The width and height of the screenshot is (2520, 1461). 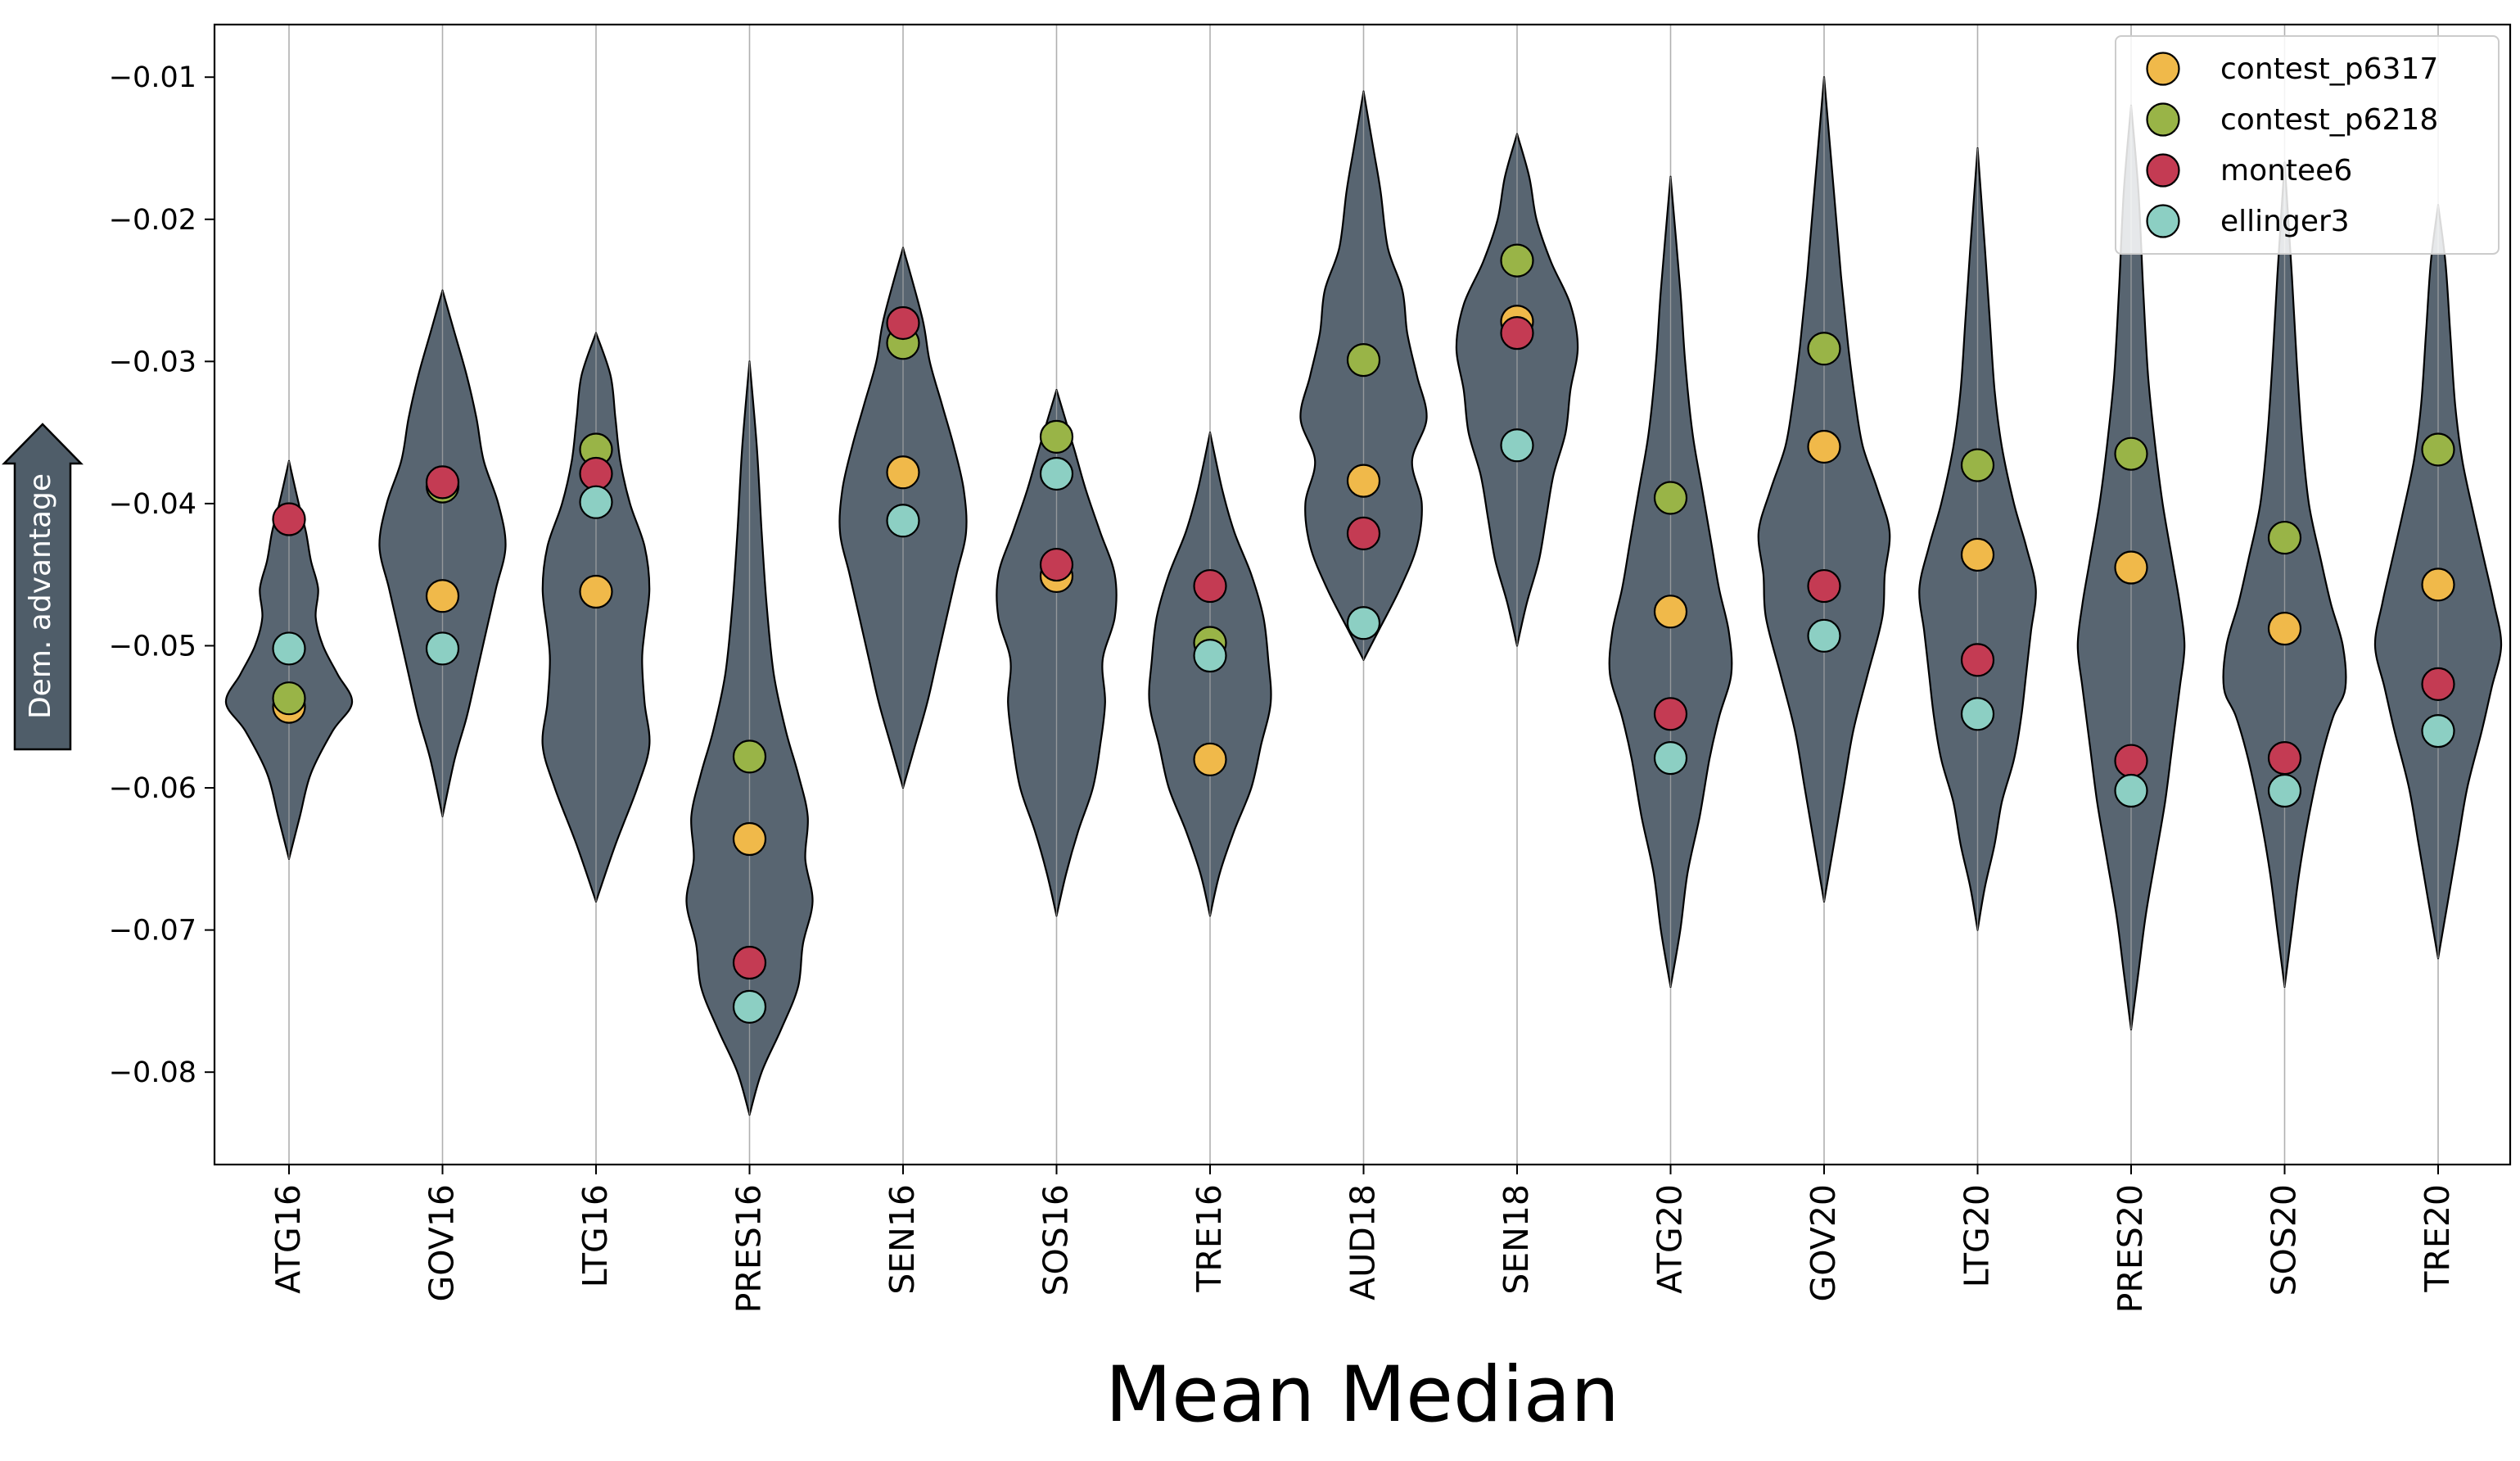 What do you see at coordinates (1671, 611) in the screenshot?
I see `point-contest_p6317-atg20` at bounding box center [1671, 611].